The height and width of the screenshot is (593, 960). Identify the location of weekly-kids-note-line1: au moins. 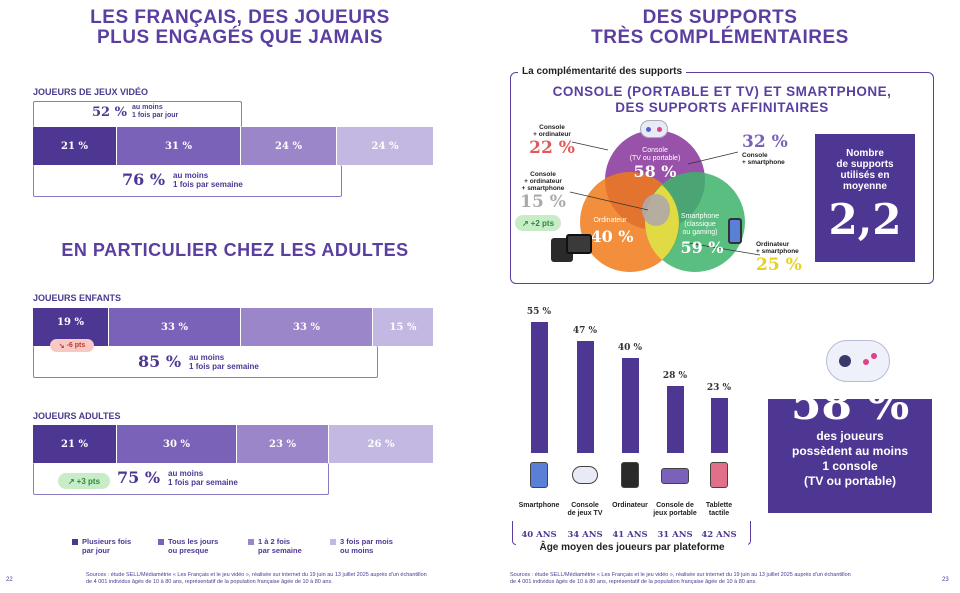
(207, 357).